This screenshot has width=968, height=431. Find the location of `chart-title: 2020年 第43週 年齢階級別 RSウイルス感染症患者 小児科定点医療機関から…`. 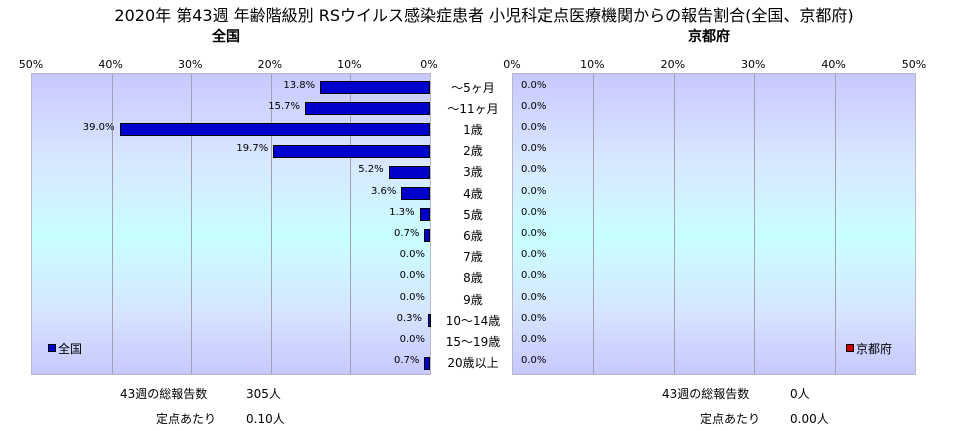

chart-title: 2020年 第43週 年齢階級別 RSウイルス感染症患者 小児科定点医療機関から… is located at coordinates (484, 15).